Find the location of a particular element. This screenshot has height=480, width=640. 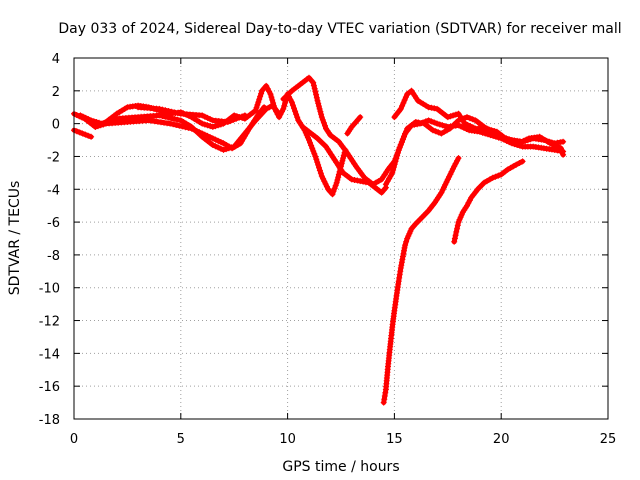

series-sat-i is located at coordinates (474, 152).